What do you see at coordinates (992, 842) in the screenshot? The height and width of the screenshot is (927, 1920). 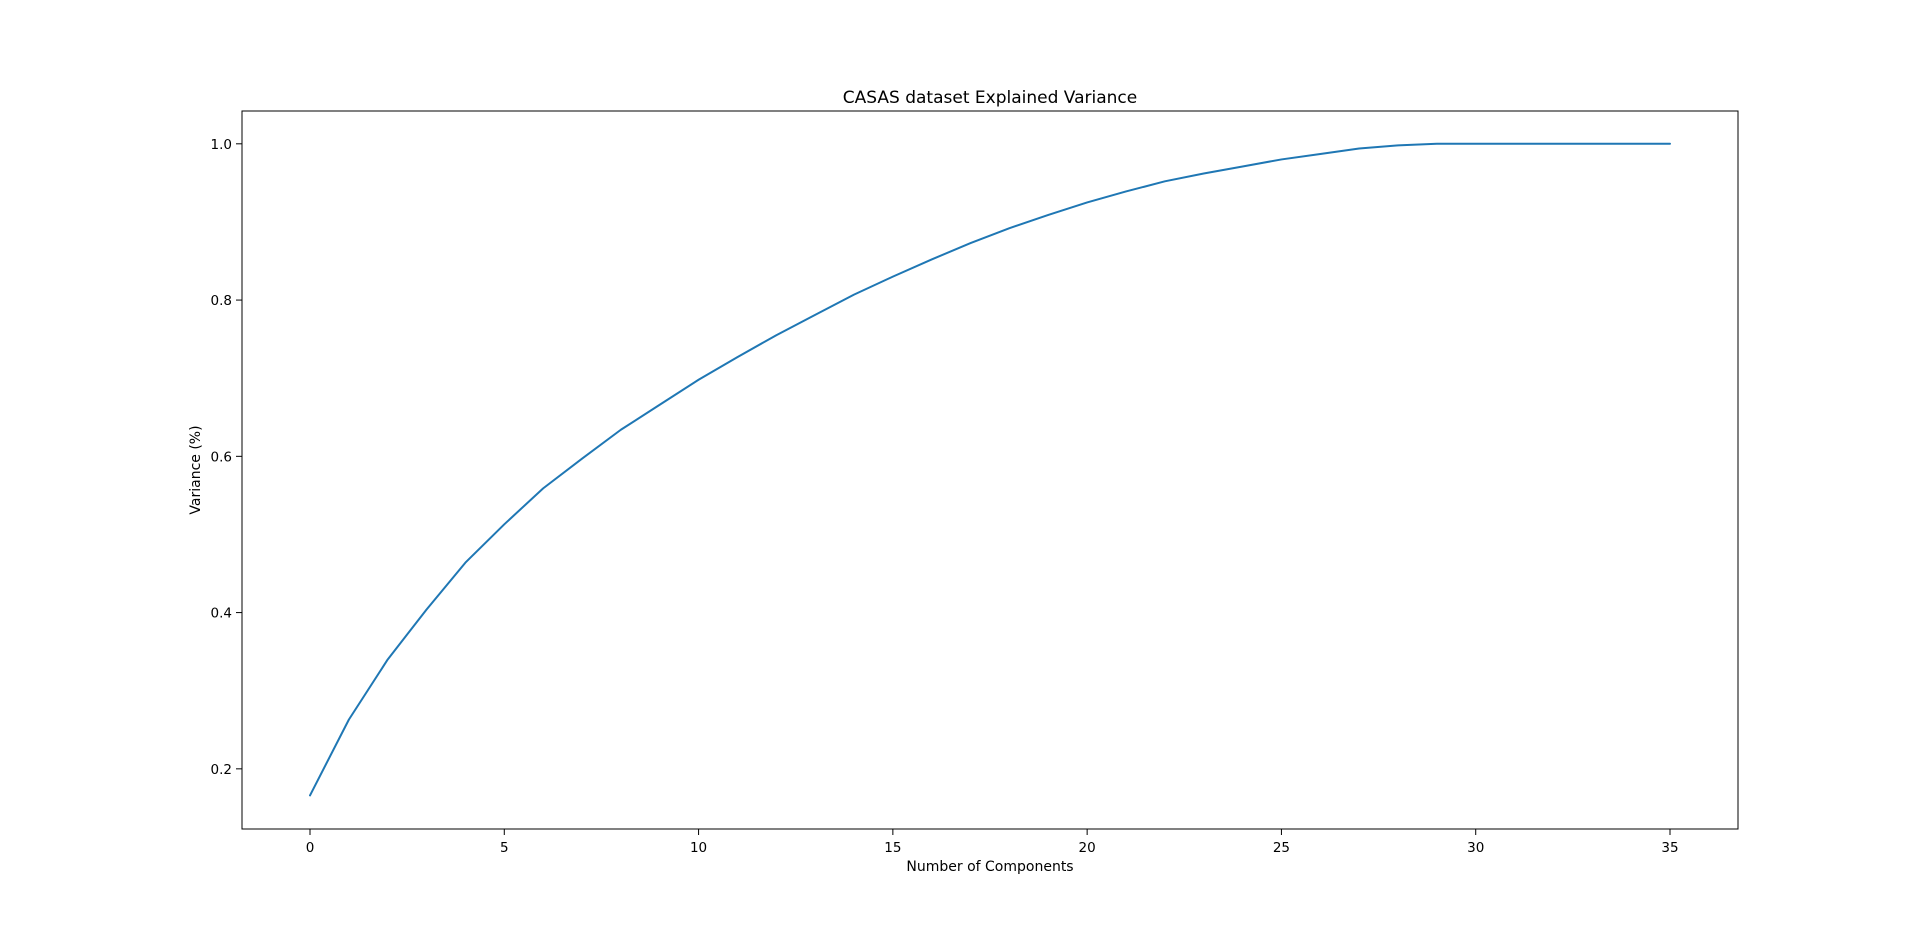 I see `x-axis: 0 5 10 15 20 25 30 35` at bounding box center [992, 842].